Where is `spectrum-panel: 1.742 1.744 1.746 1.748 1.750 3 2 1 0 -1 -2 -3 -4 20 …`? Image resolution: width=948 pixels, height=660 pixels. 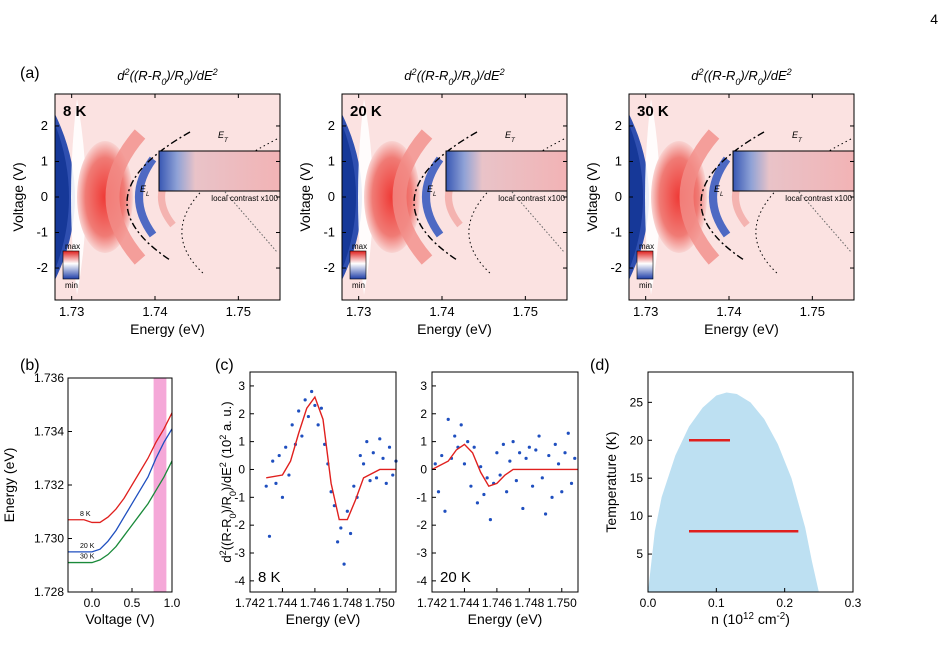
spectrum-panel: 1.742 1.744 1.746 1.748 1.750 3 2 1 0 -1 -2 -3 -4 20 … is located at coordinates (497, 499).